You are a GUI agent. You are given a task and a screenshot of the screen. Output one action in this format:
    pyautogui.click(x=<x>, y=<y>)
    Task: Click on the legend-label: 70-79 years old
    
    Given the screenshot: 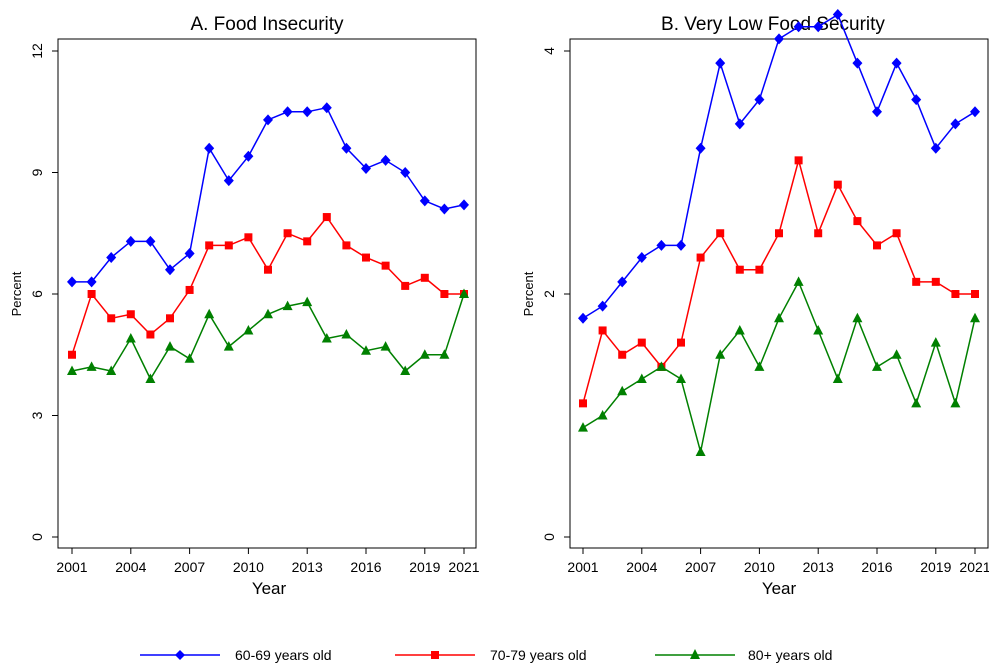 What is the action you would take?
    pyautogui.click(x=538, y=655)
    